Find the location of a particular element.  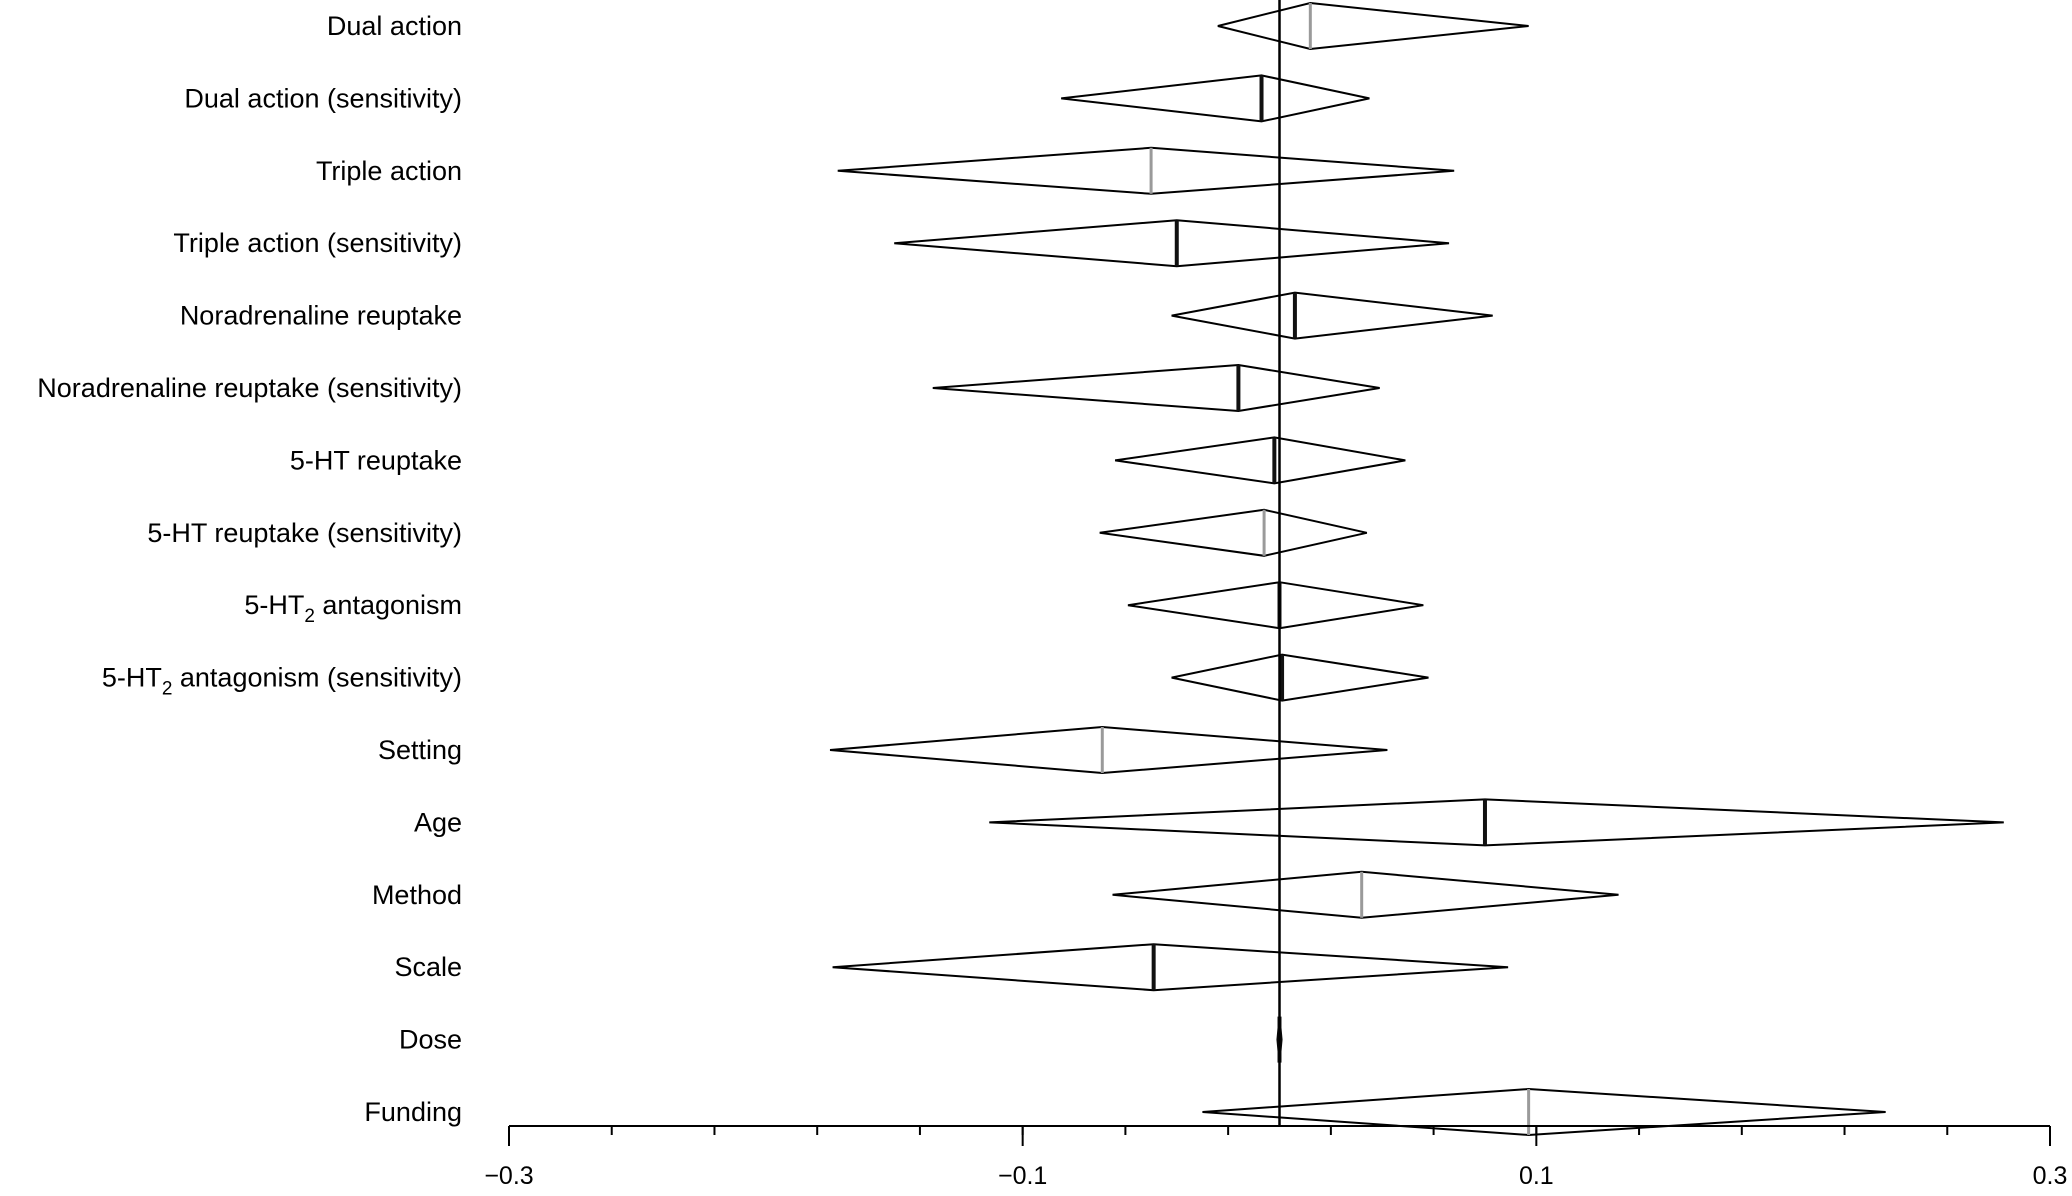

row-label: Method is located at coordinates (417, 895).